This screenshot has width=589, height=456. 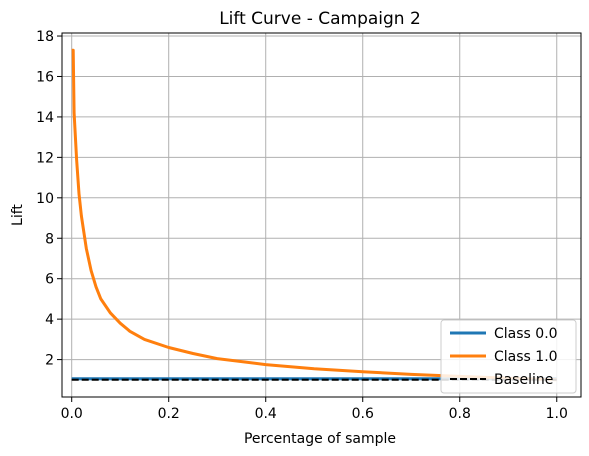 What do you see at coordinates (45, 199) in the screenshot?
I see `y-tick-label: 10` at bounding box center [45, 199].